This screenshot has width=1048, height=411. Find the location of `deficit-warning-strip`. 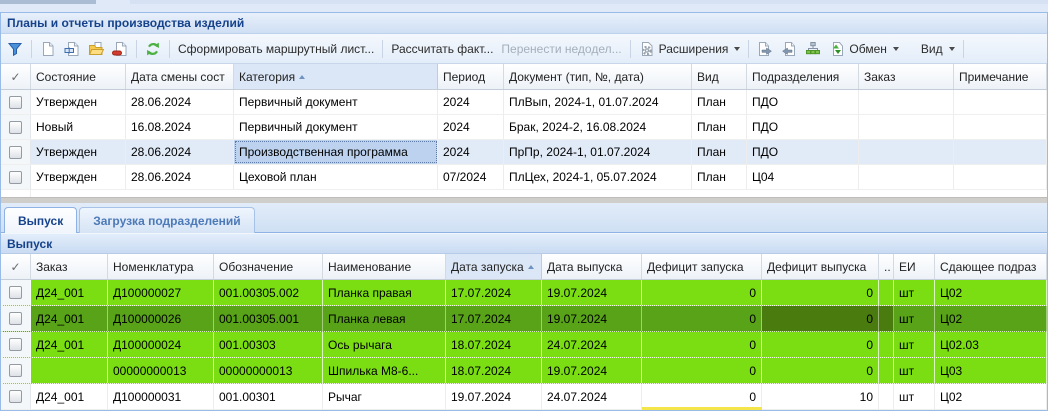

deficit-warning-strip is located at coordinates (702, 408).